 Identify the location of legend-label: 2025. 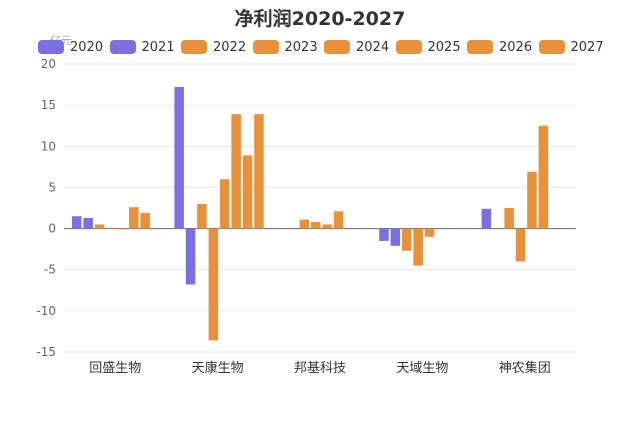
(444, 47).